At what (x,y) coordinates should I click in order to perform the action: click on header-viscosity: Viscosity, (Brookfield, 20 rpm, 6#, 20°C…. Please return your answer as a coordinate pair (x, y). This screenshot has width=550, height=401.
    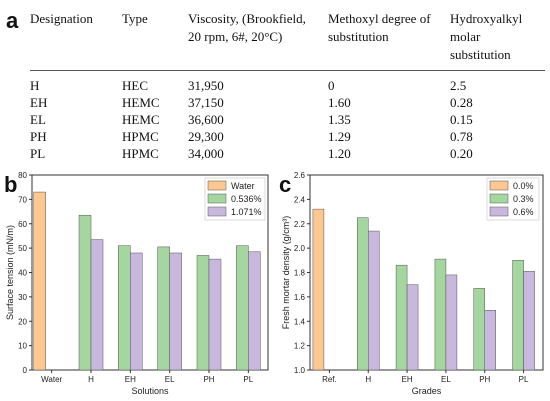
    Looking at the image, I should click on (258, 40).